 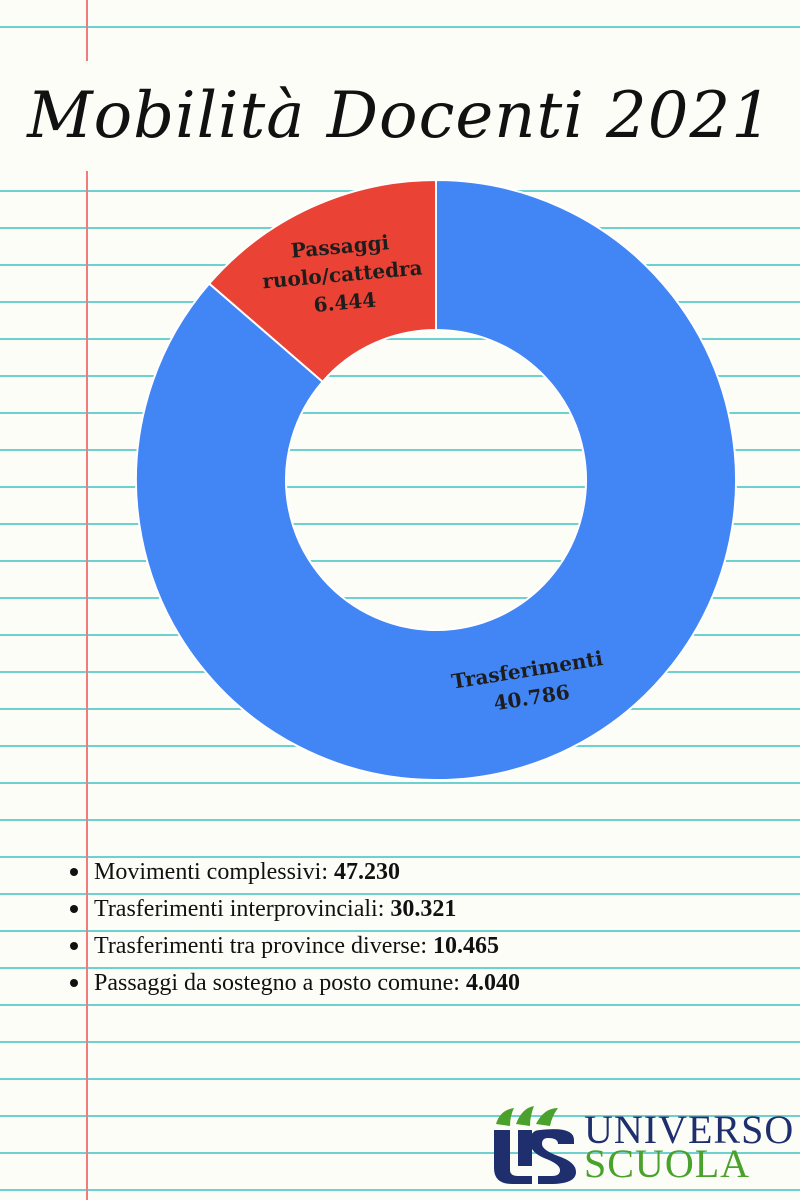 What do you see at coordinates (264, 946) in the screenshot?
I see `fact-label: Trasferimenti tra province diverse:` at bounding box center [264, 946].